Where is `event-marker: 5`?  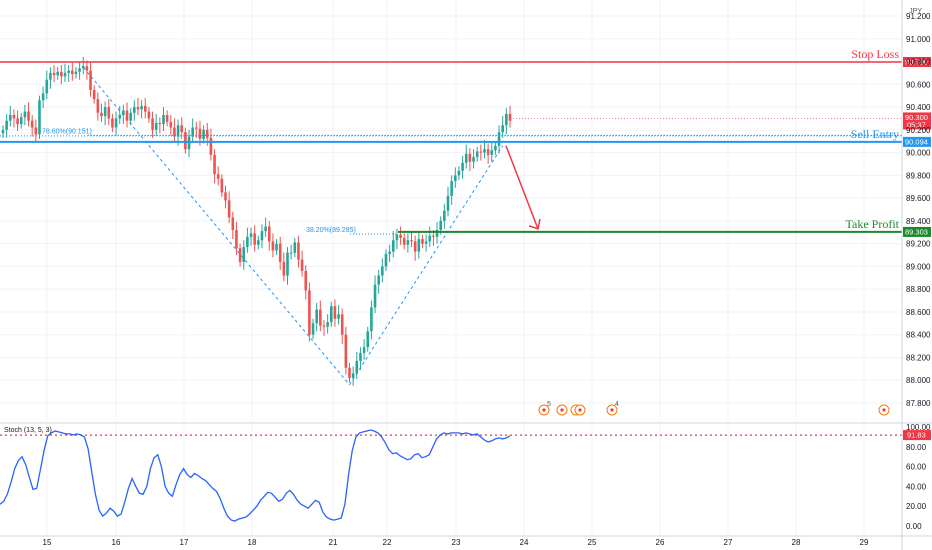
event-marker: 5 is located at coordinates (544, 408).